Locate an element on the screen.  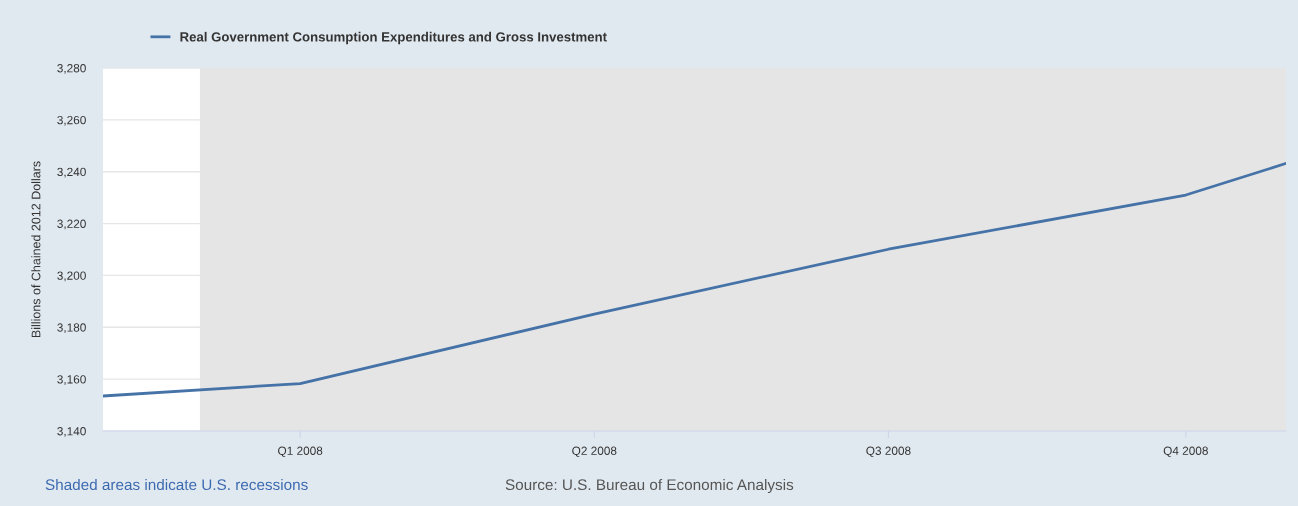
y-tick-label: 3,260 is located at coordinates (71, 120).